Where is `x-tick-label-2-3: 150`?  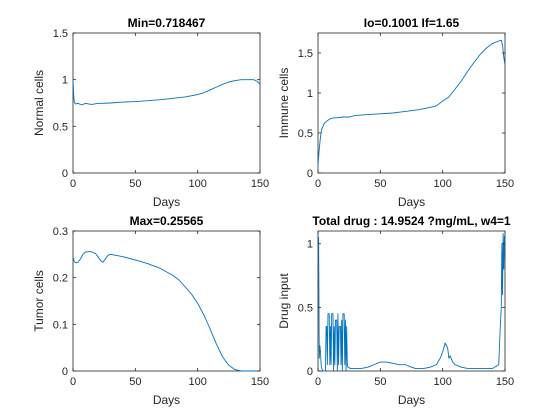 x-tick-label-2-3: 150 is located at coordinates (505, 184).